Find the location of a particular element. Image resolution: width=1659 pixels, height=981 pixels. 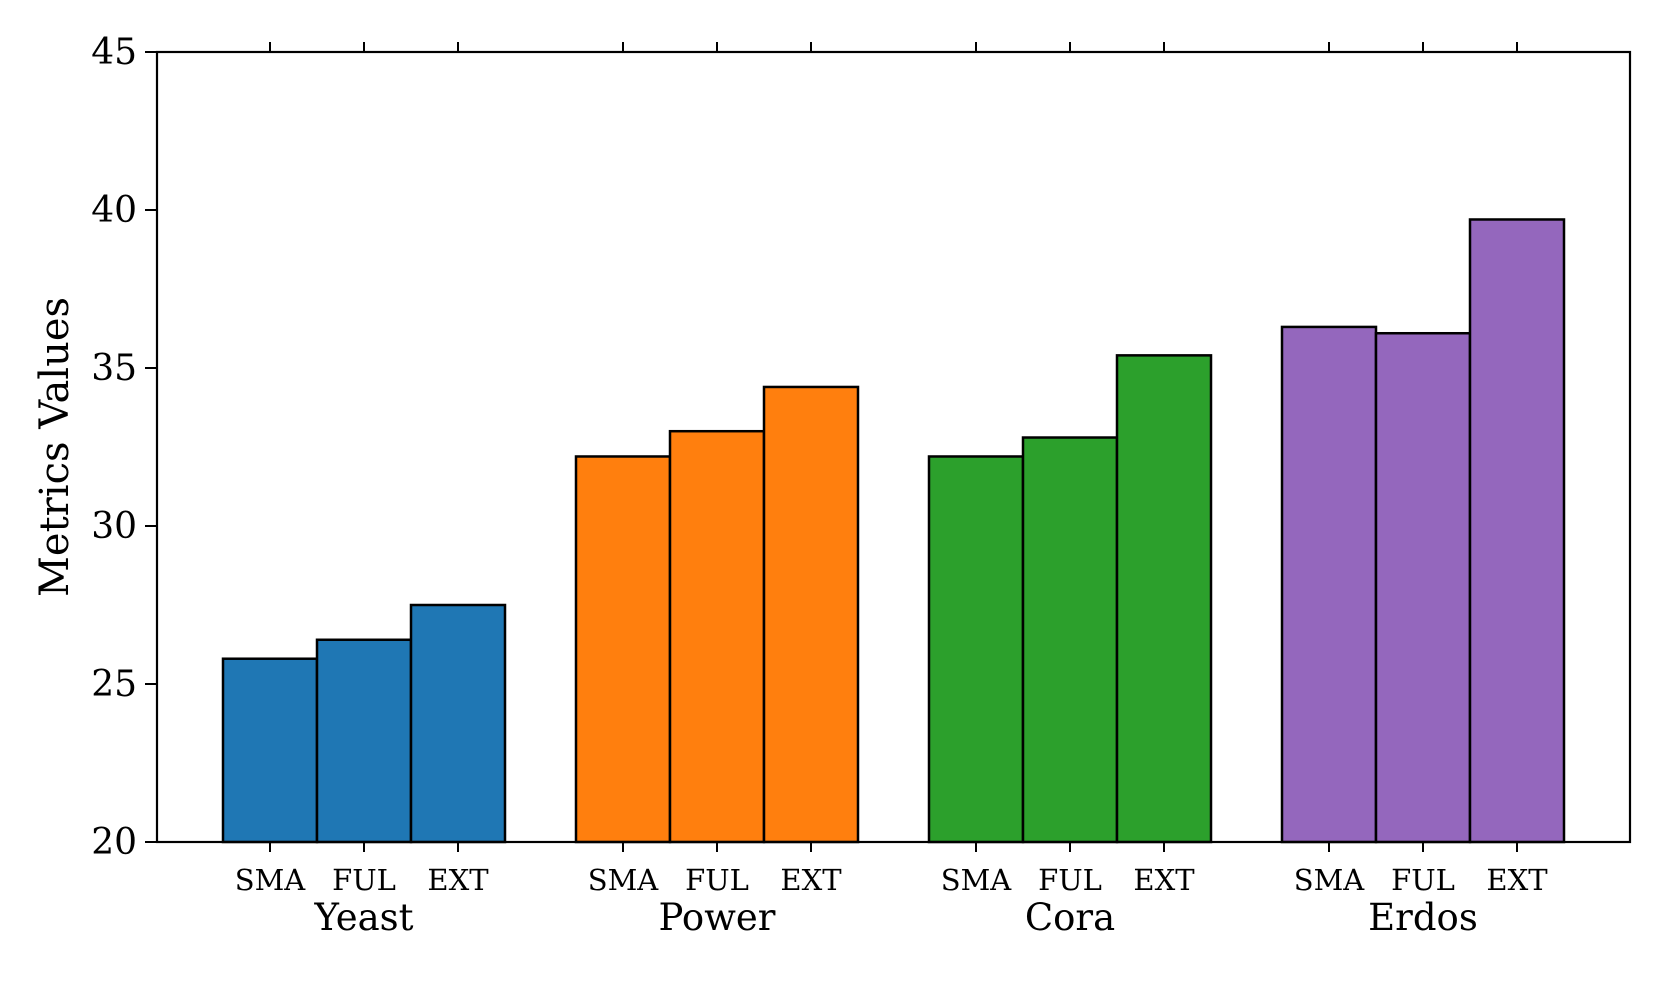

y-tick-label: 20 is located at coordinates (114, 842).